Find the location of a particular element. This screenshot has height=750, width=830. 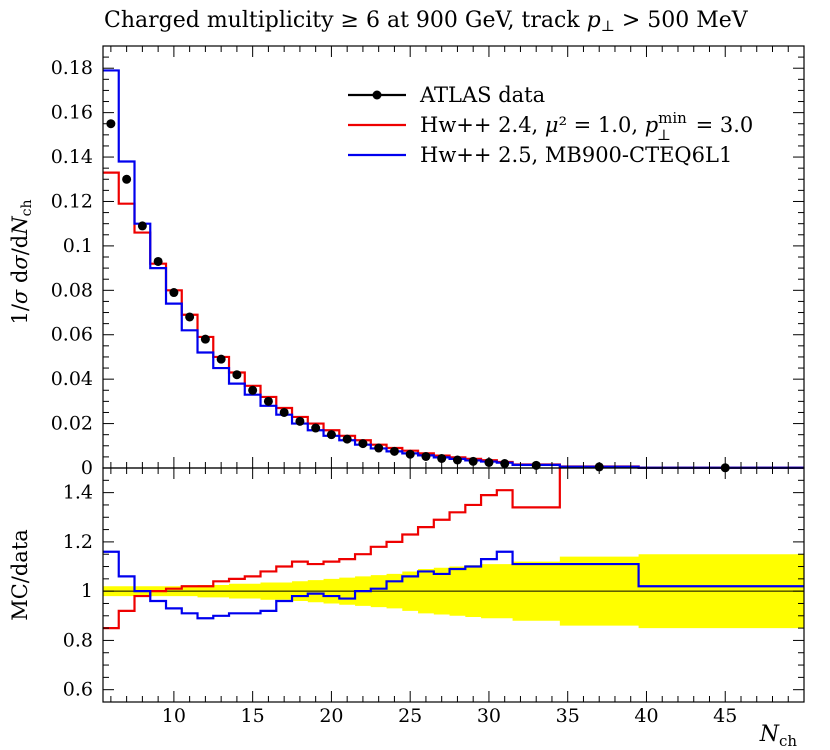

x-tick-label: 40 is located at coordinates (646, 716).